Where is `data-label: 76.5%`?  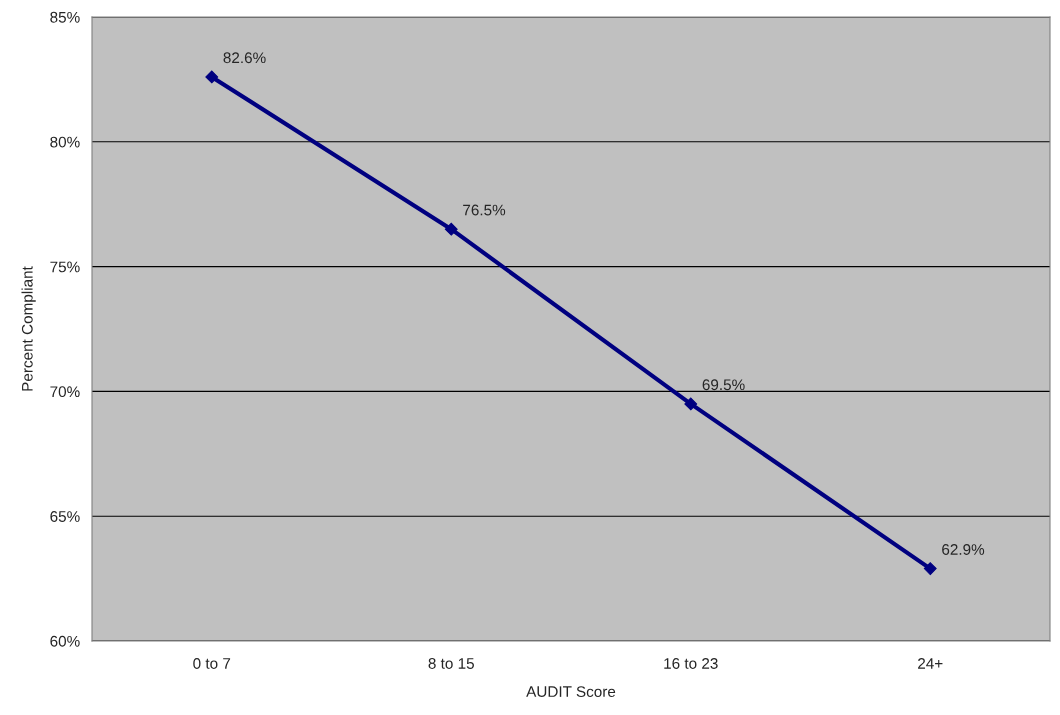 data-label: 76.5% is located at coordinates (484, 210).